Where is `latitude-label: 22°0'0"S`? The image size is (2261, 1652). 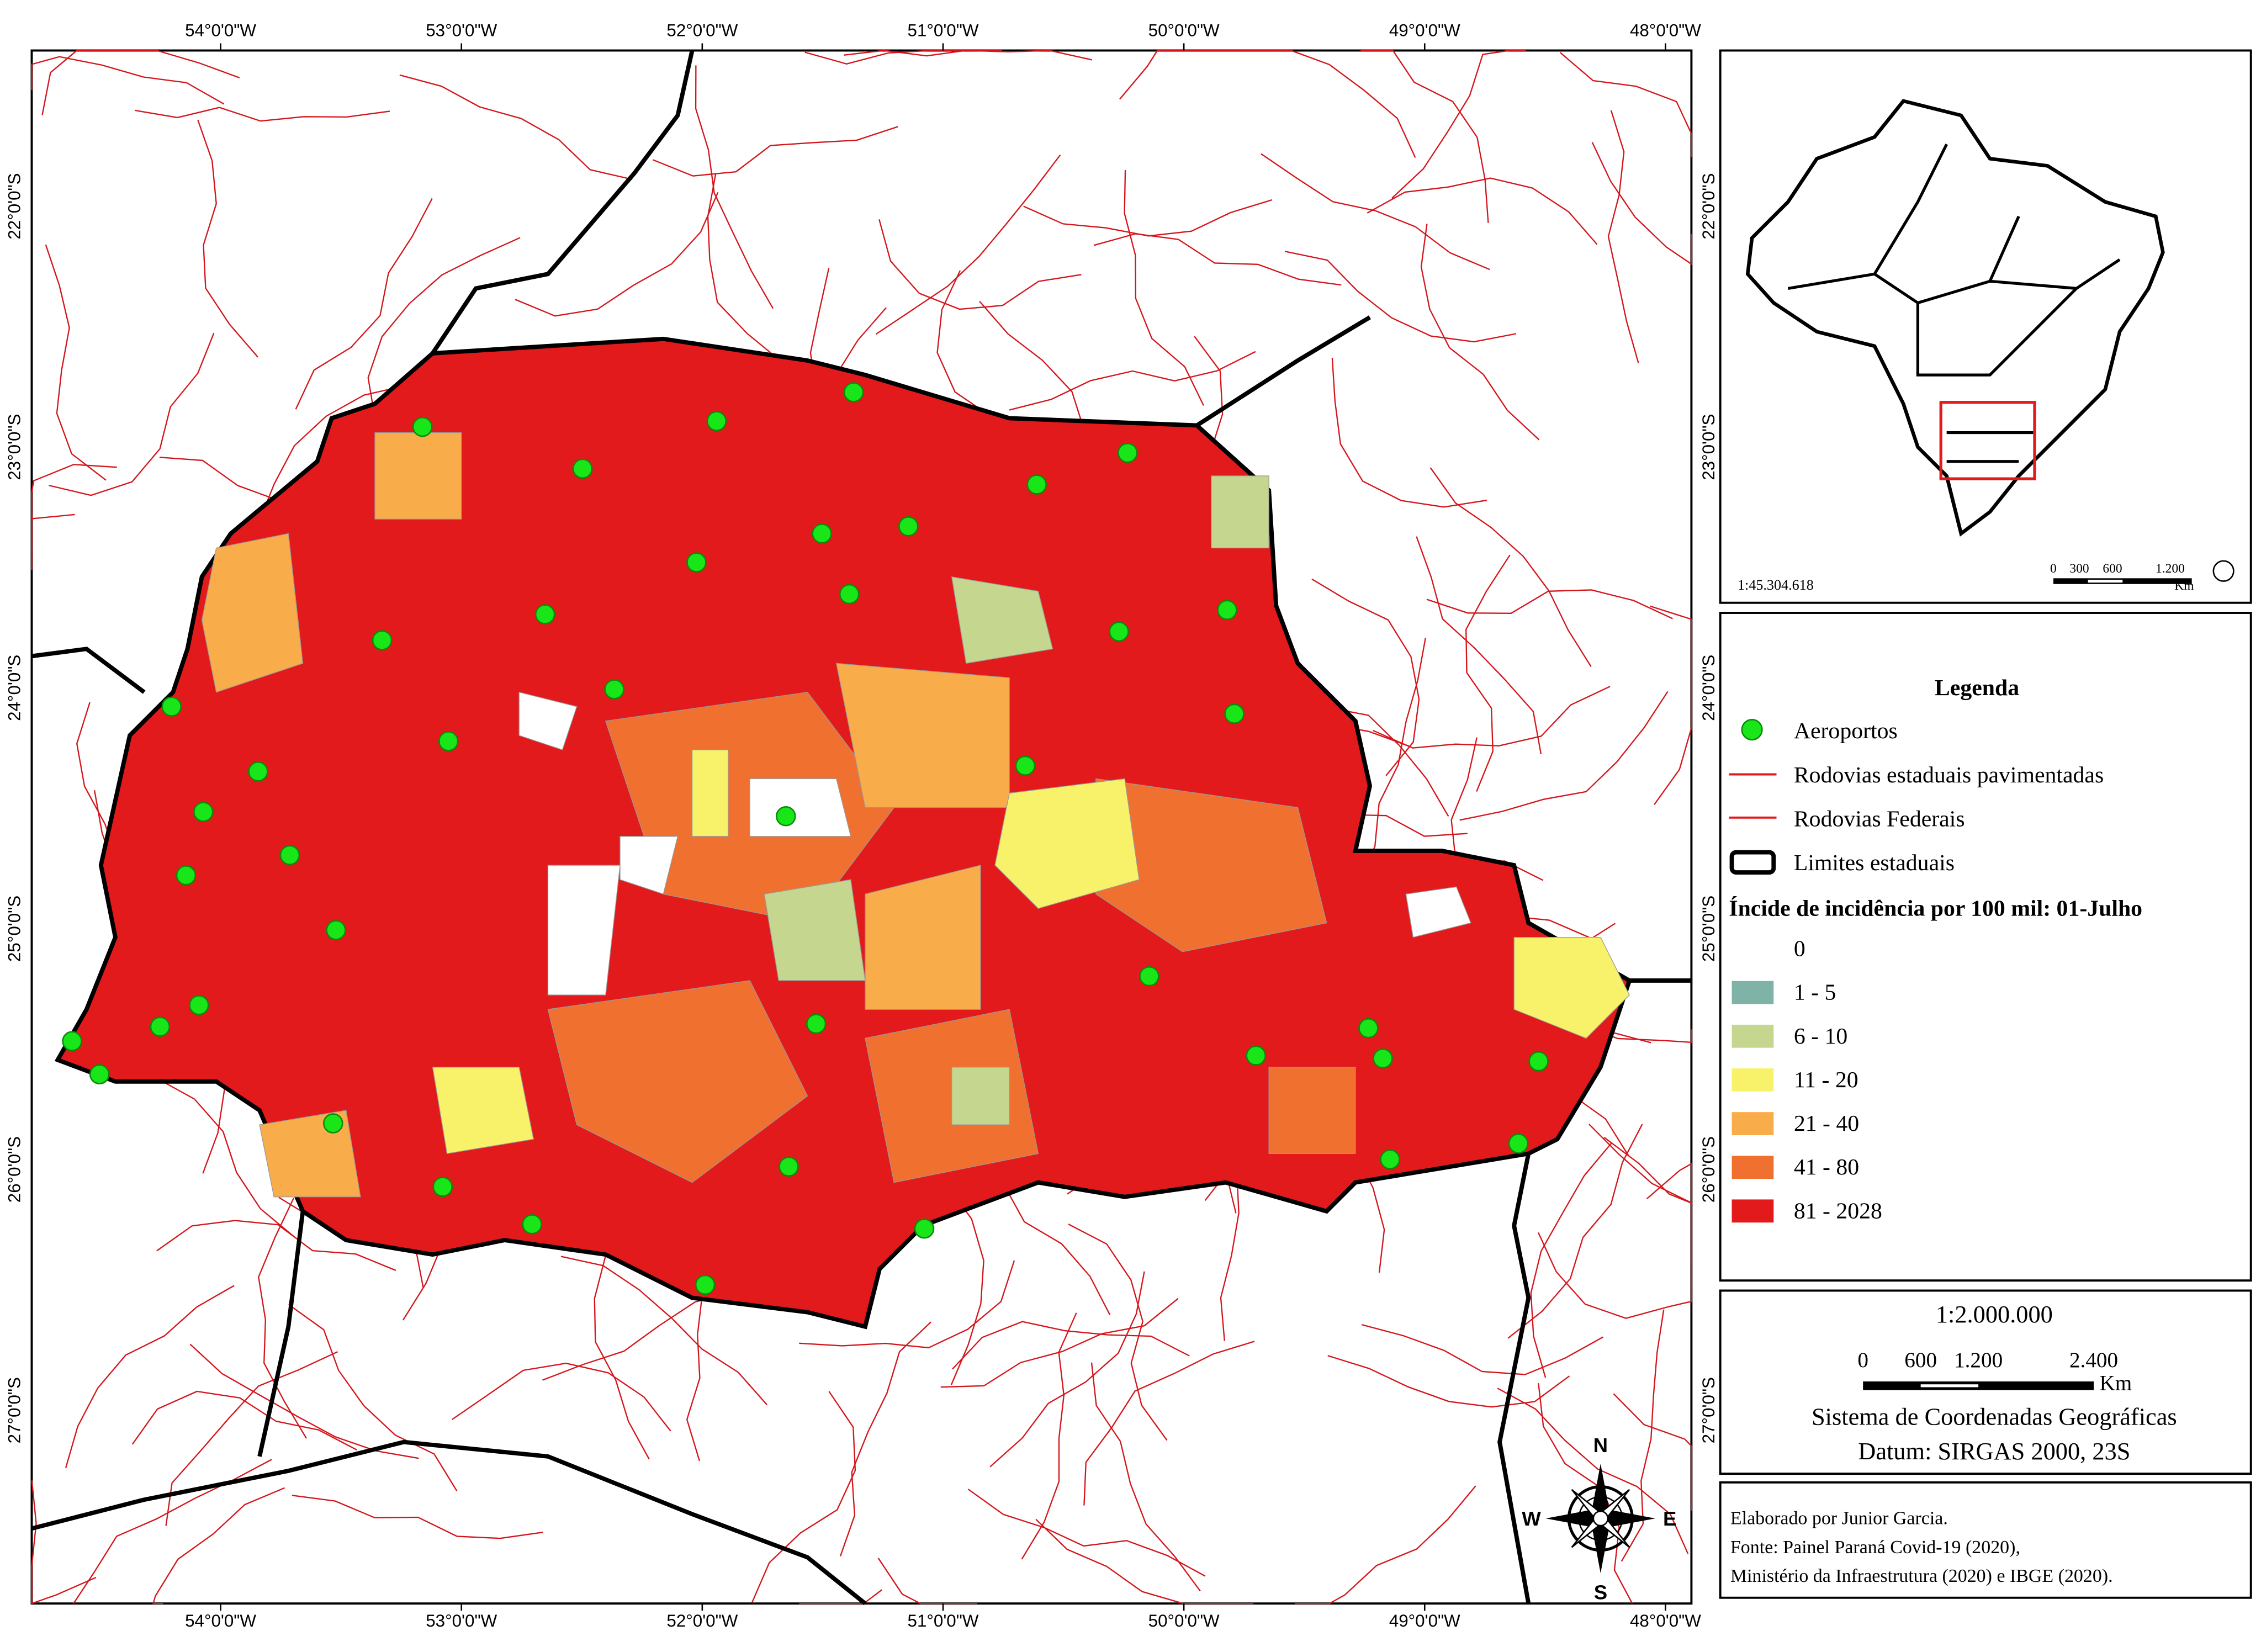 latitude-label: 22°0'0"S is located at coordinates (1709, 206).